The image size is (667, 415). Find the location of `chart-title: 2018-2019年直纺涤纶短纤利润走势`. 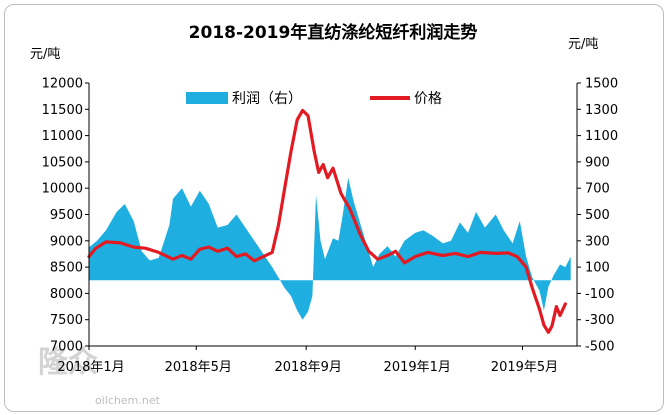

chart-title: 2018-2019年直纺涤纶短纤利润走势 is located at coordinates (333, 32).